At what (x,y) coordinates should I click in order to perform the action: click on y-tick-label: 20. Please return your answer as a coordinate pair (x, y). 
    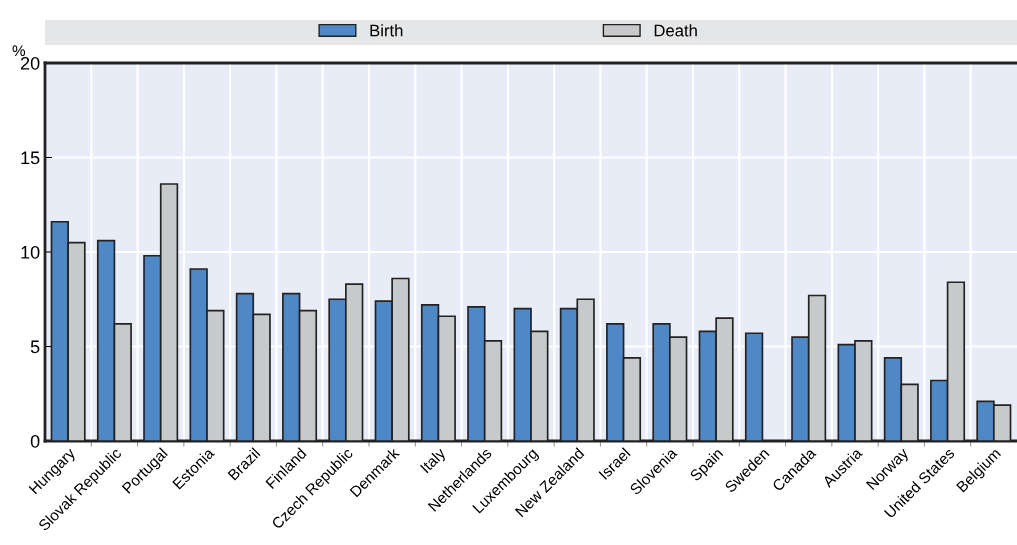
    Looking at the image, I should click on (30, 63).